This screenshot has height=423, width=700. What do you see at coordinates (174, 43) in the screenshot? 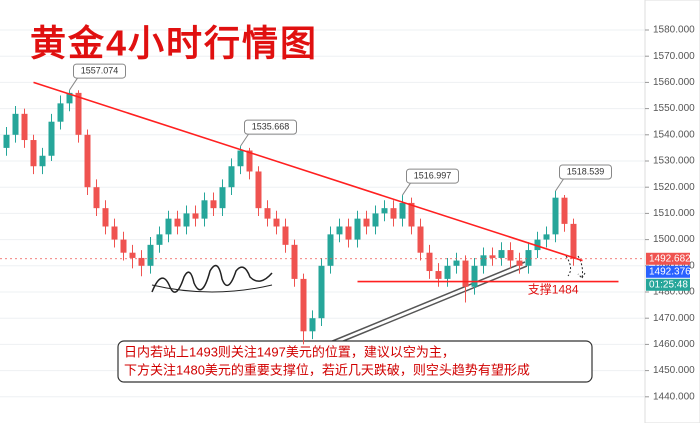
I see `chart-title: 黄金4小时行情图` at bounding box center [174, 43].